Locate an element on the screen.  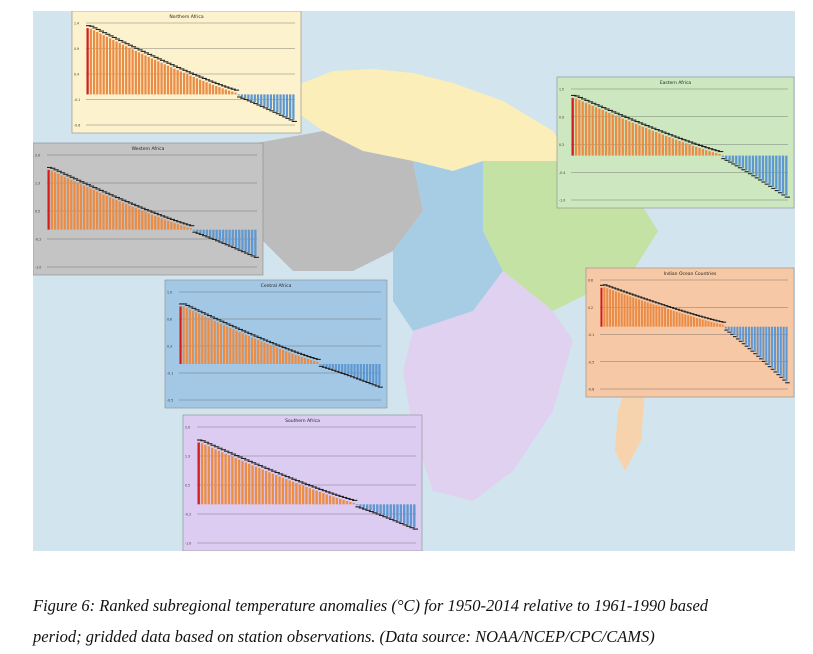
chart-panel-indian-ocean-countries: Indian Ocean Countries -0.8 -0.5 -0.1 0.2 0.6 is located at coordinates (690, 332).